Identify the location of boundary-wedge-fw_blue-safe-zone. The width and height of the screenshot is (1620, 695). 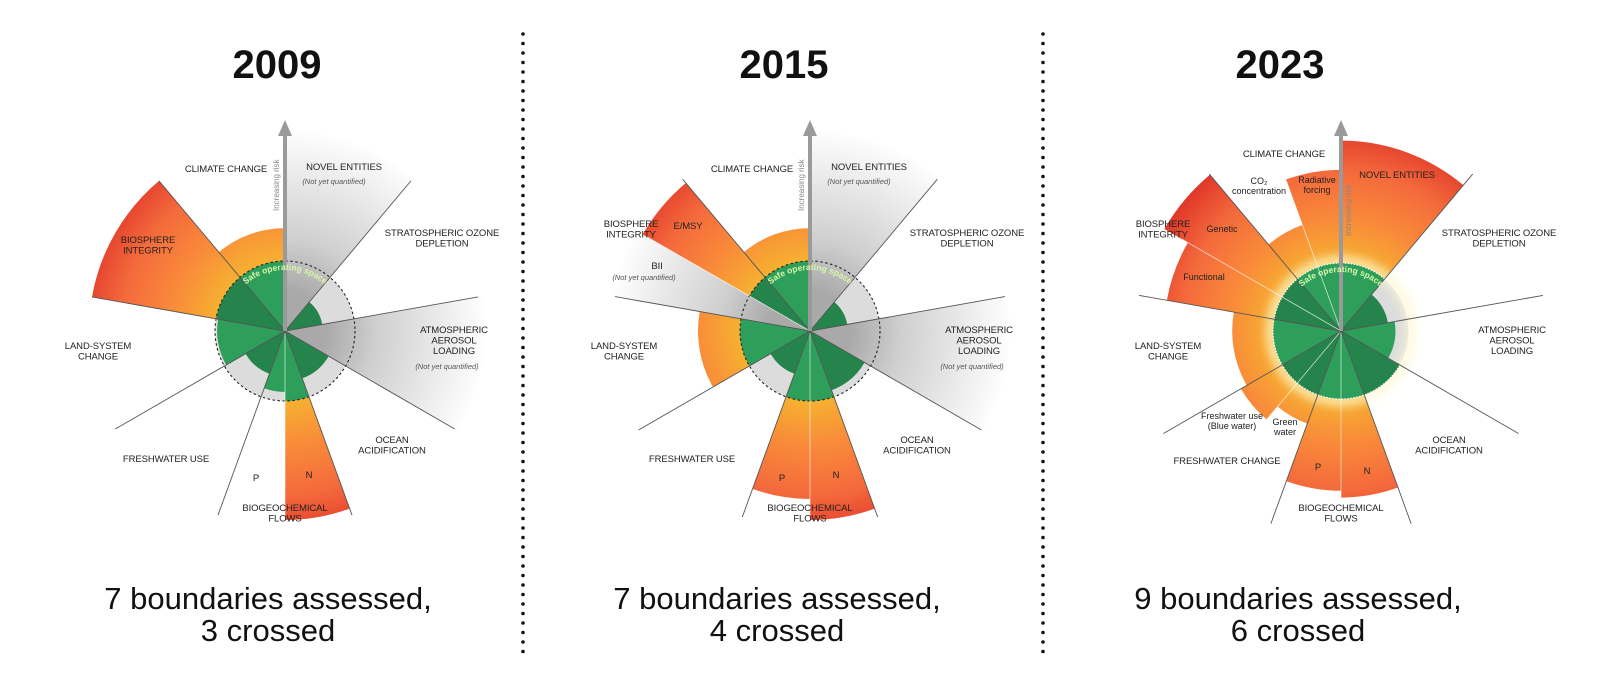
(1311, 357).